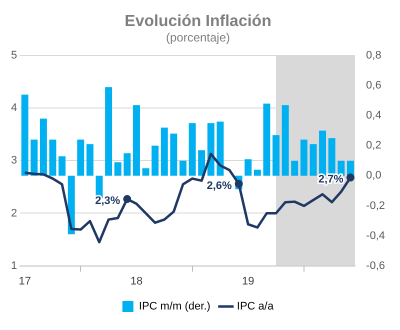  What do you see at coordinates (376, 266) in the screenshot?
I see `y2-tick-label: -0,6` at bounding box center [376, 266].